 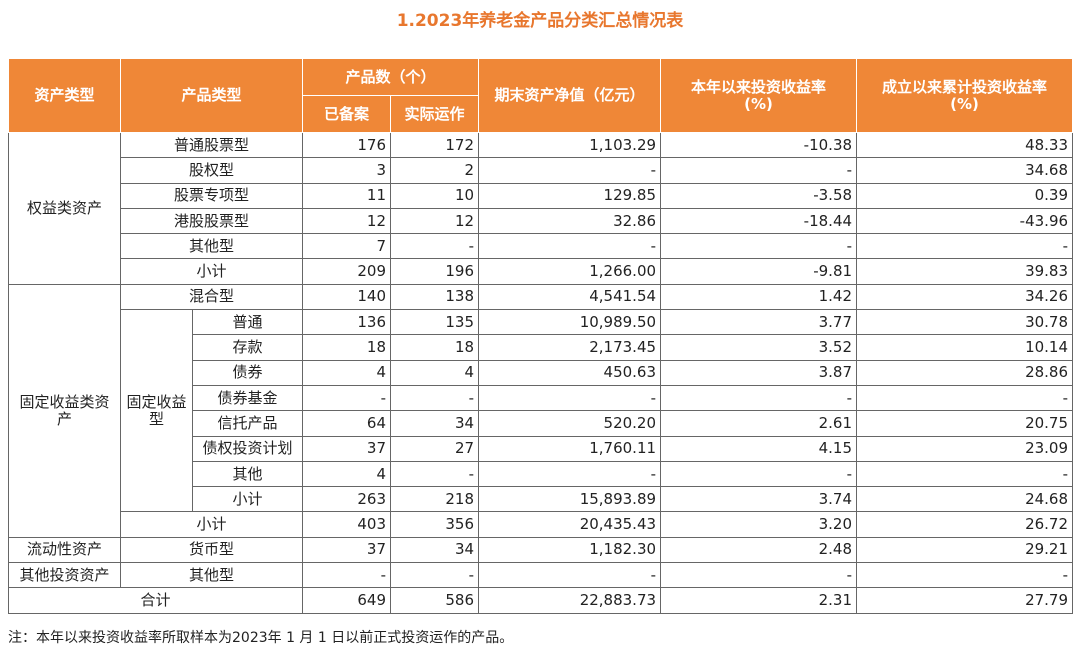 What do you see at coordinates (965, 195) in the screenshot?
I see `value-cell: 0.39` at bounding box center [965, 195].